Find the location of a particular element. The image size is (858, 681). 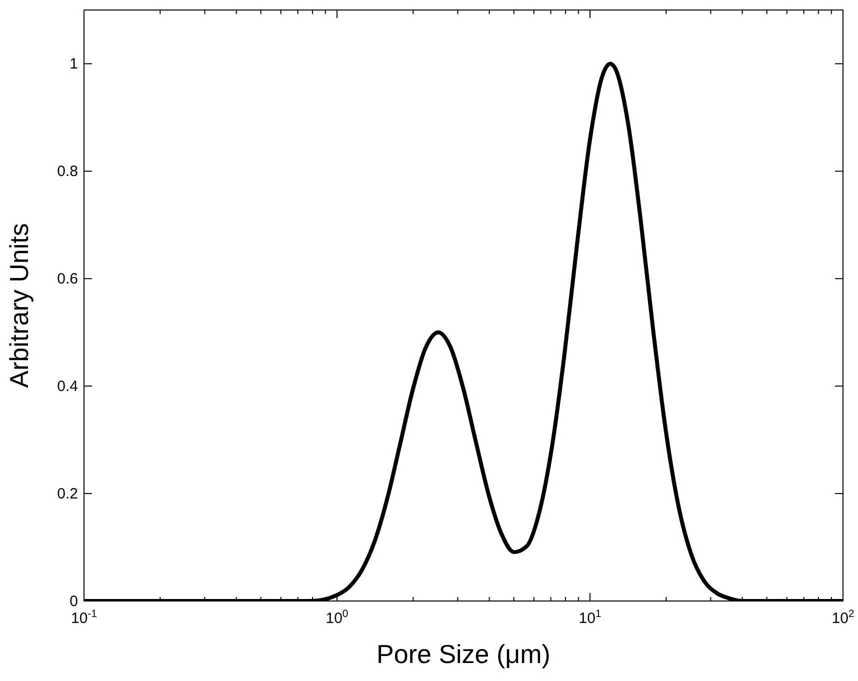

y-axis-title: Arbitrary Units is located at coordinates (19, 305).